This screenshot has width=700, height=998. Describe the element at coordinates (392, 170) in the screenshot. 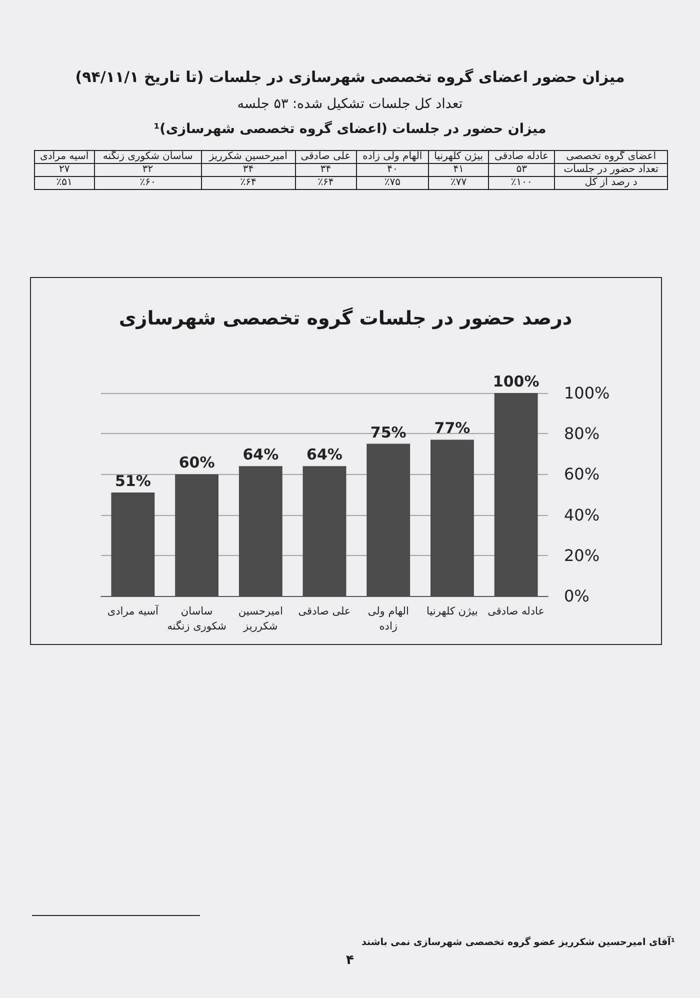

I see `data-label: ۴۰` at that location.